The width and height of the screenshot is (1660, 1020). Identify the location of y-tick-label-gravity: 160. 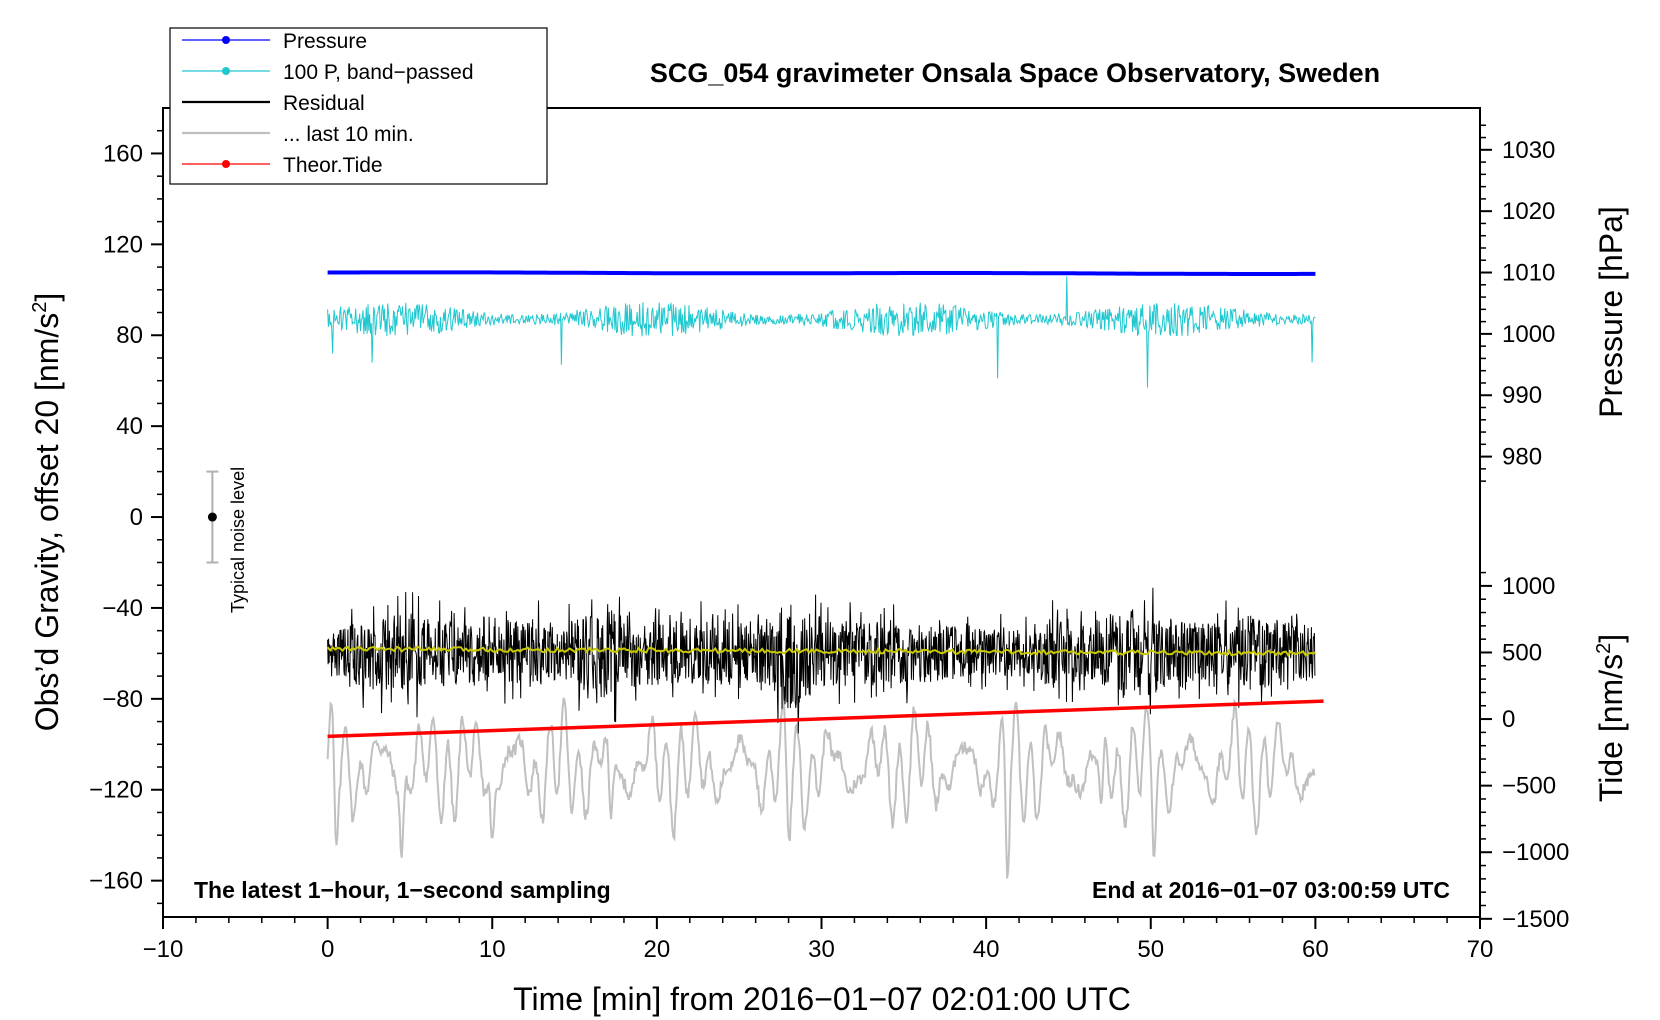
(123, 153).